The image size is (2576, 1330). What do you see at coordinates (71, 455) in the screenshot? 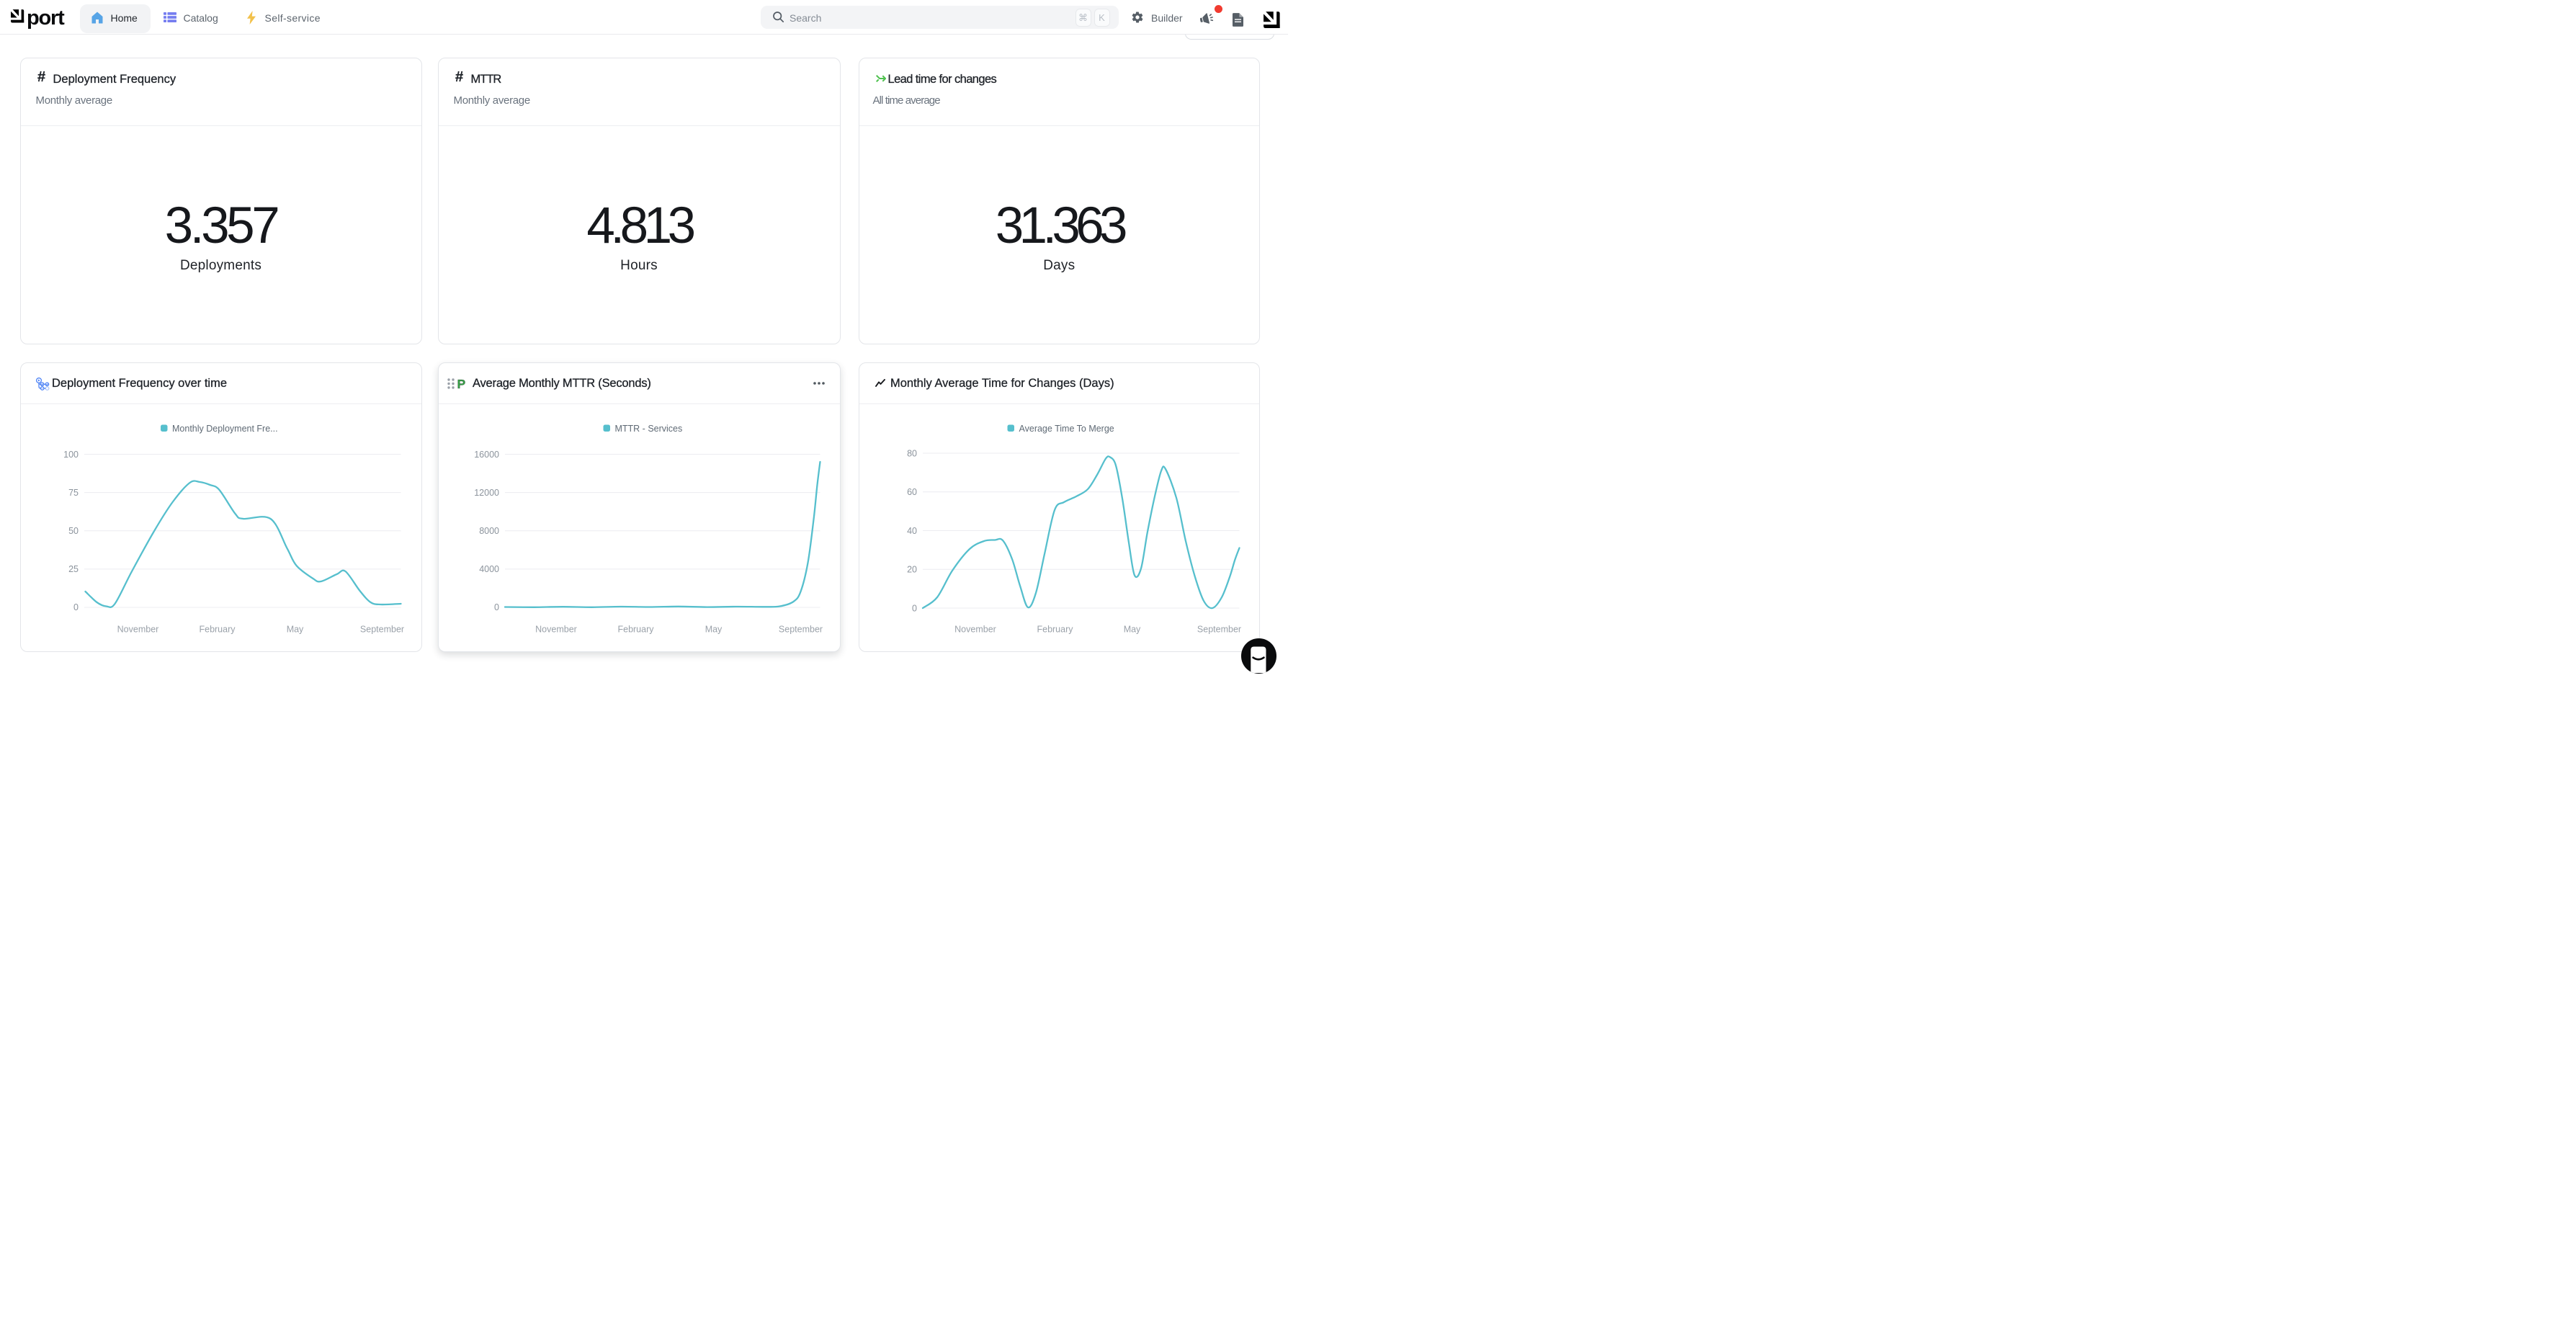
I see `svg-text: 100` at bounding box center [71, 455].